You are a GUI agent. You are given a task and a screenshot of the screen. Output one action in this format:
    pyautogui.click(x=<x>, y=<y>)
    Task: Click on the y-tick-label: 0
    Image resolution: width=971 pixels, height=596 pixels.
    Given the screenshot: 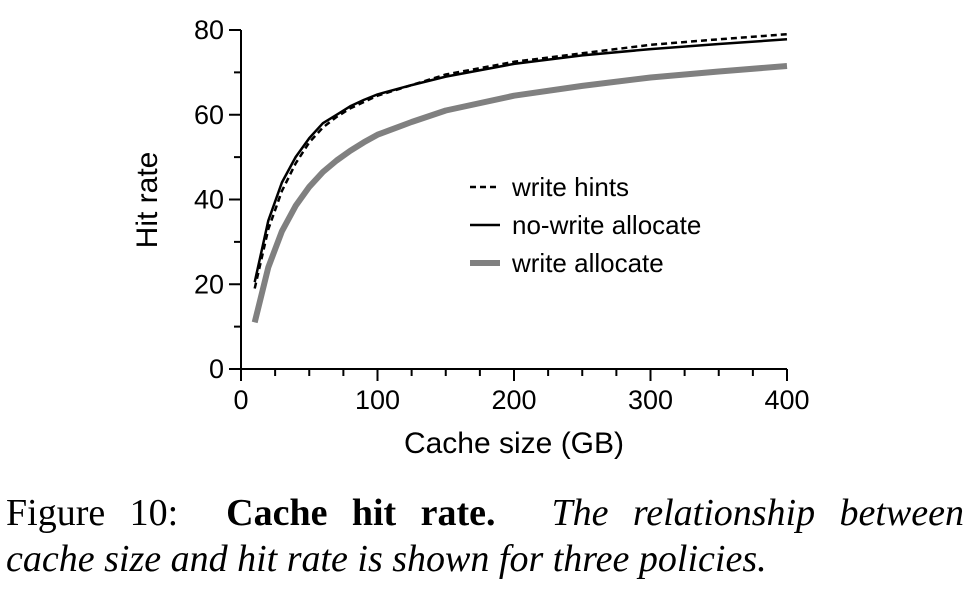 What is the action you would take?
    pyautogui.click(x=216, y=369)
    